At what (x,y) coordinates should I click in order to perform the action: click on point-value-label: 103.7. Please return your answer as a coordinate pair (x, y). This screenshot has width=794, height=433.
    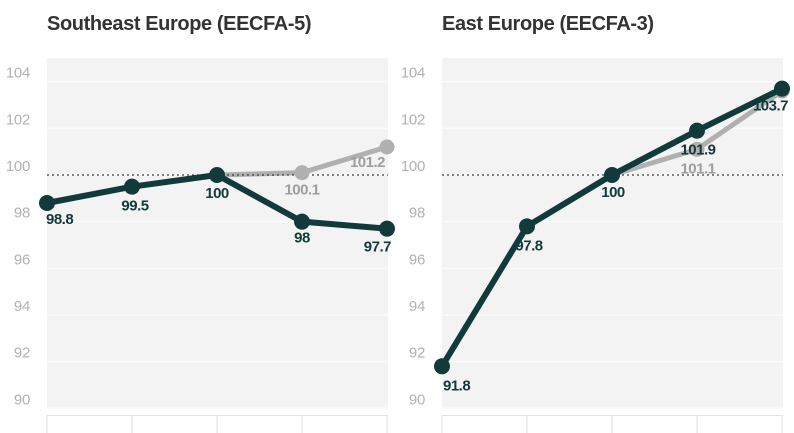
    Looking at the image, I should click on (770, 106).